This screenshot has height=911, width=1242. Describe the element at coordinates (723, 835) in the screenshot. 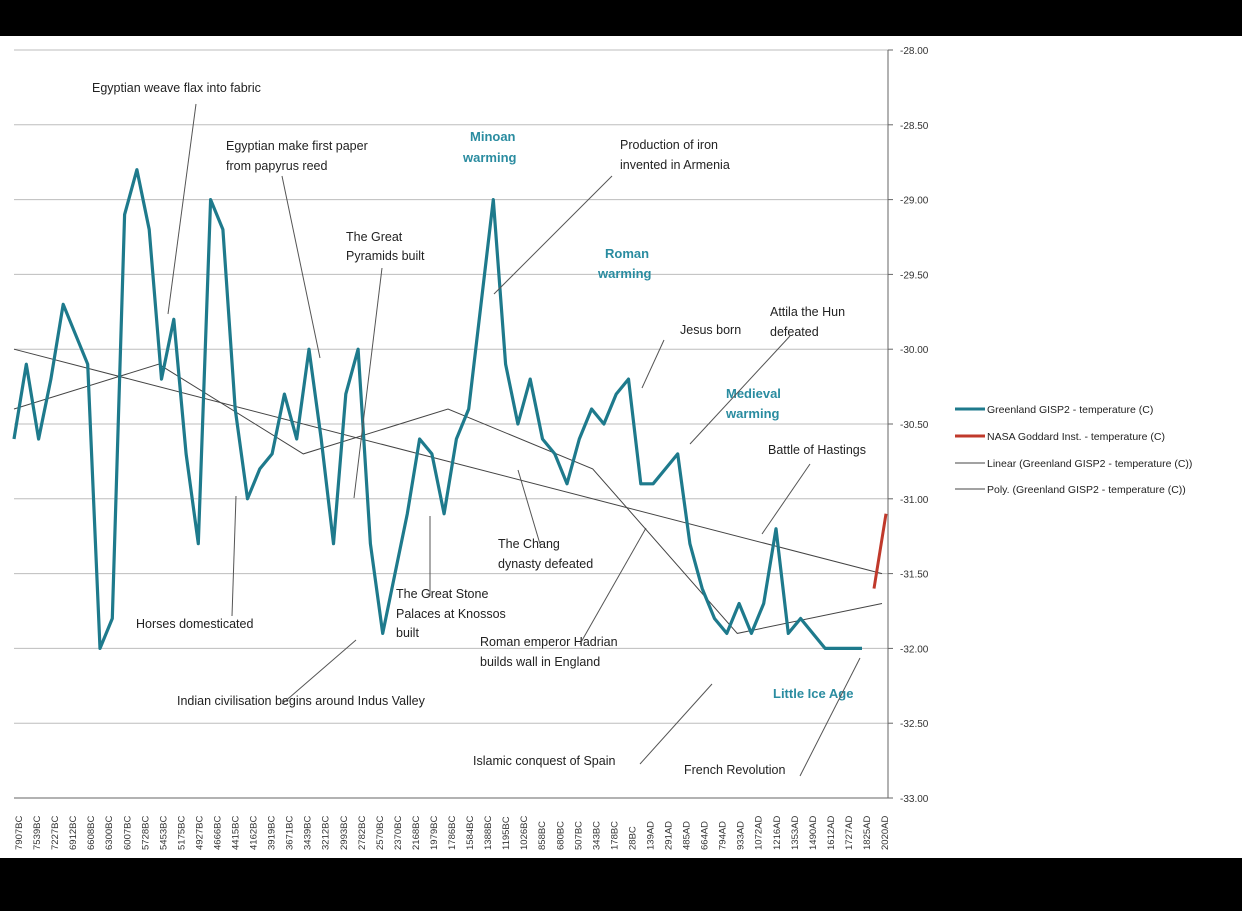

I see `x-tick-label: 794AD` at that location.